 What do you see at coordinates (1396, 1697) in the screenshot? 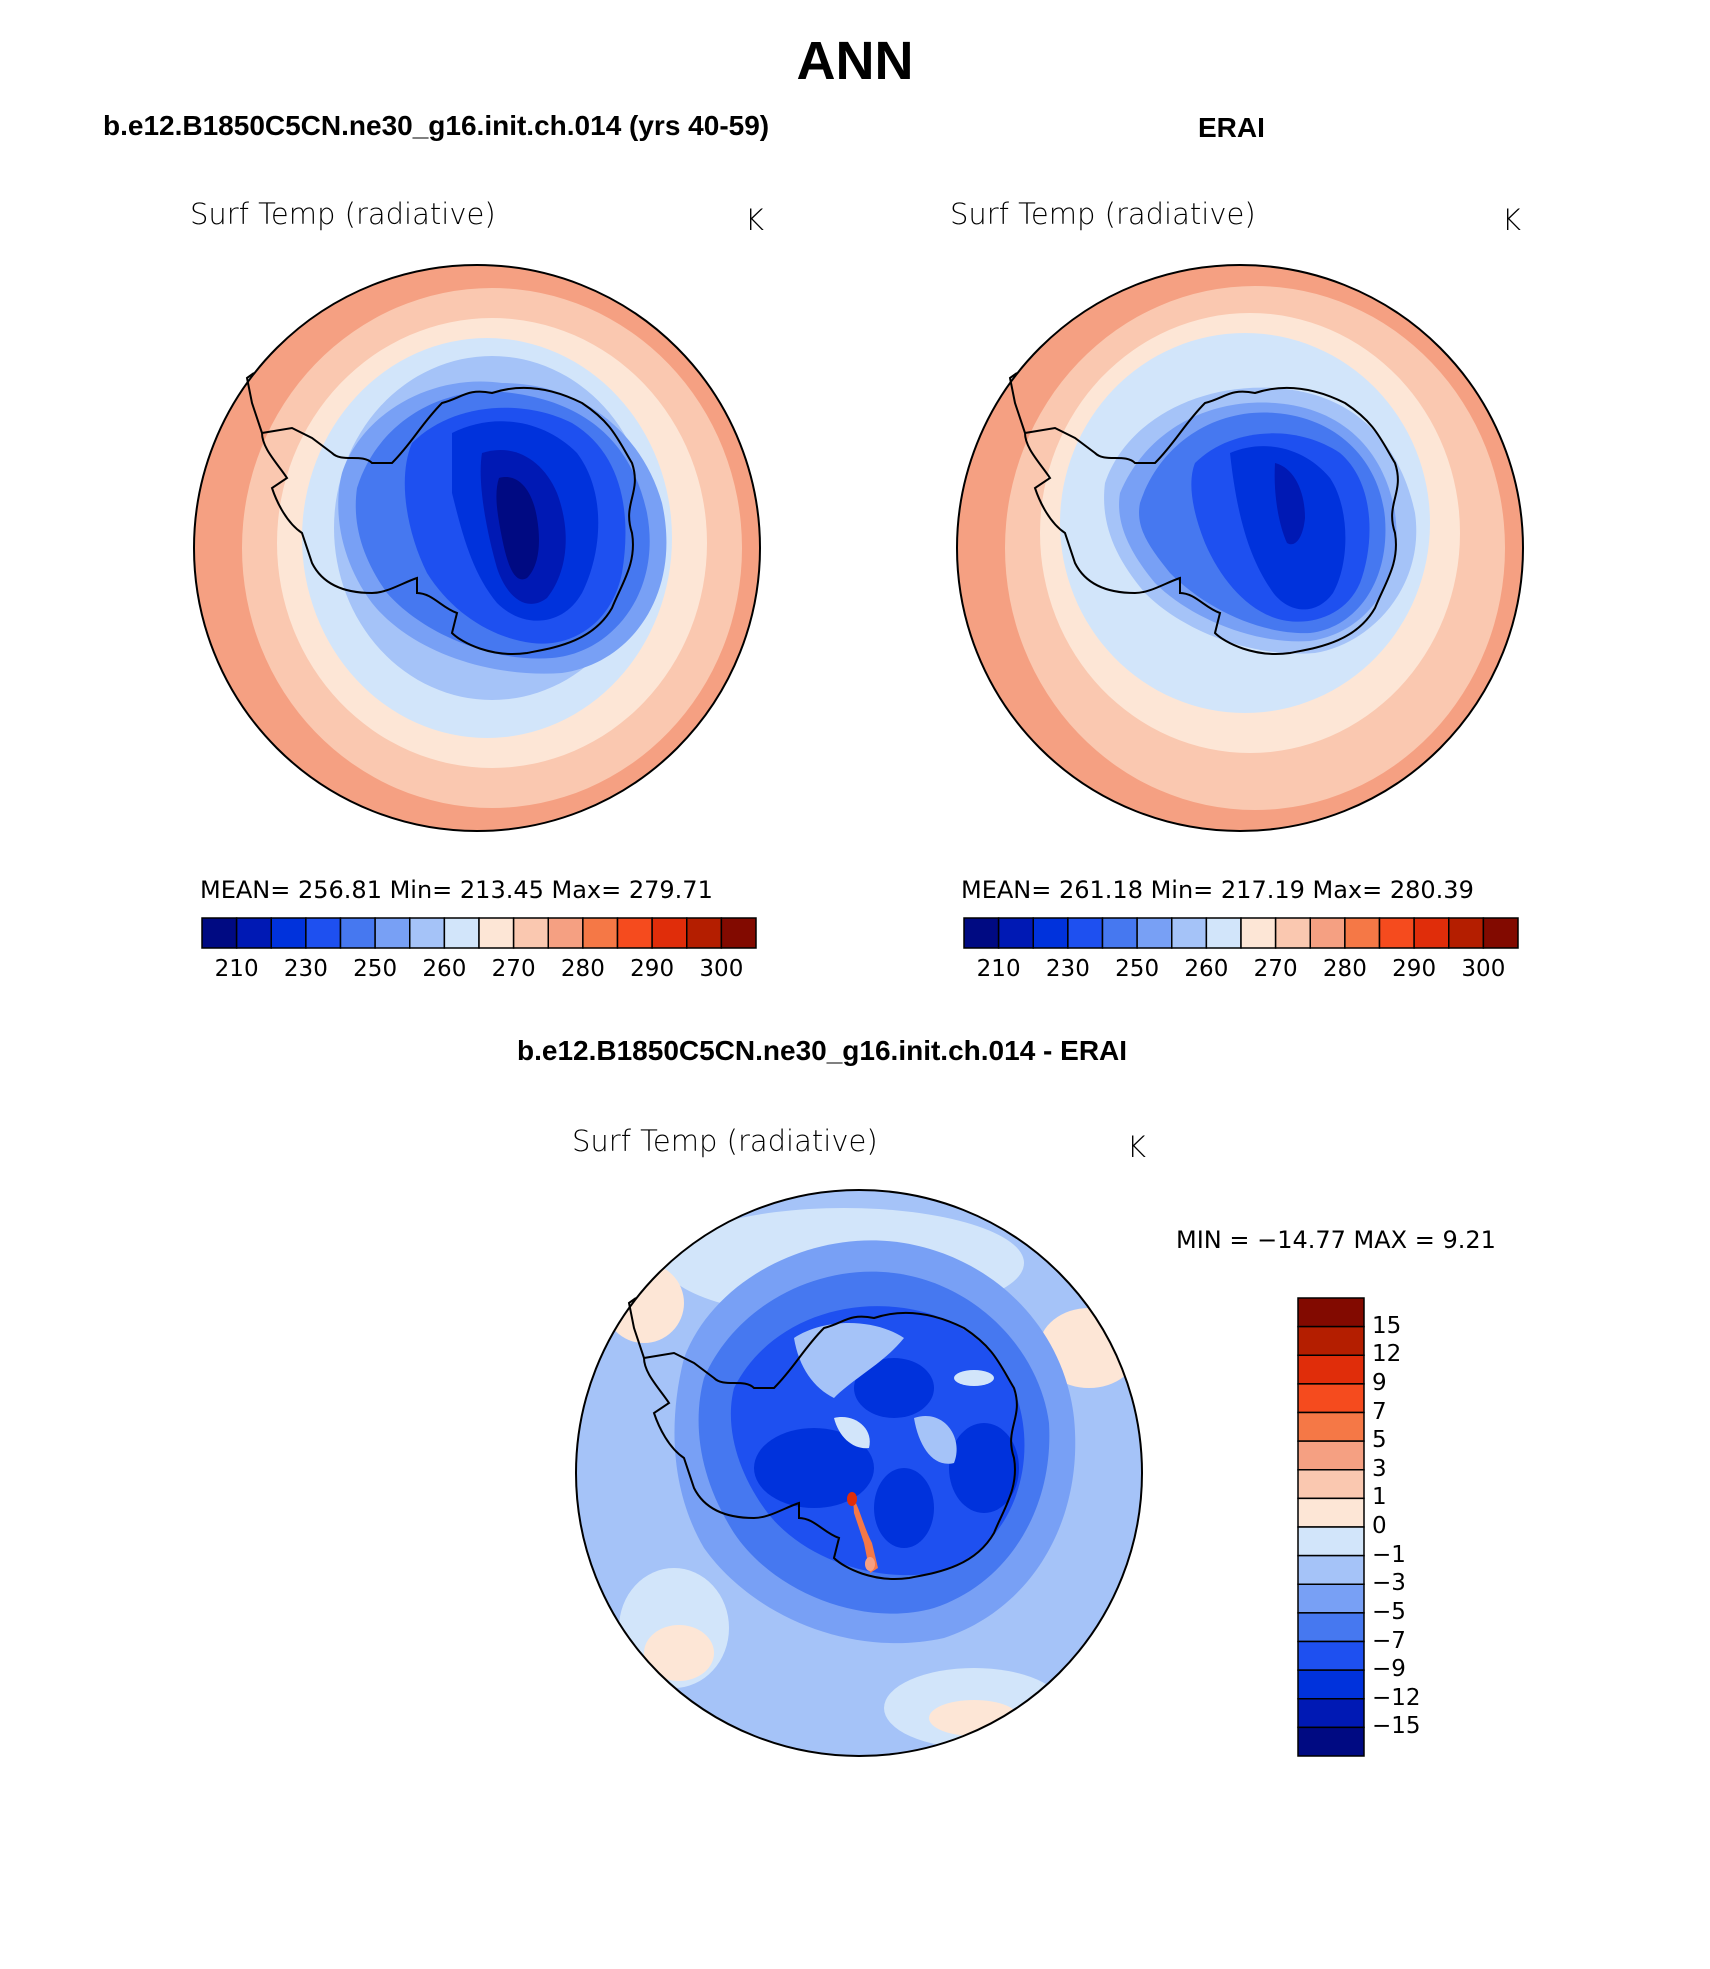
I see `panel3-colorbar-tick-label: −12` at bounding box center [1396, 1697].